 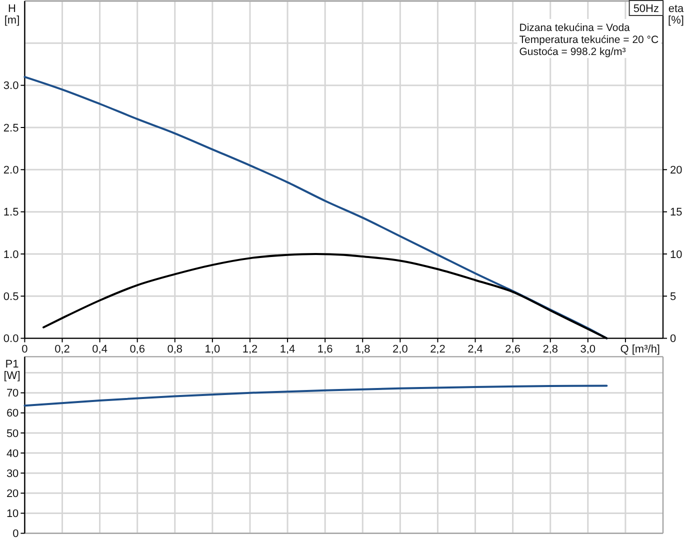 What do you see at coordinates (588, 349) in the screenshot?
I see `x-tick-label: 3,0` at bounding box center [588, 349].